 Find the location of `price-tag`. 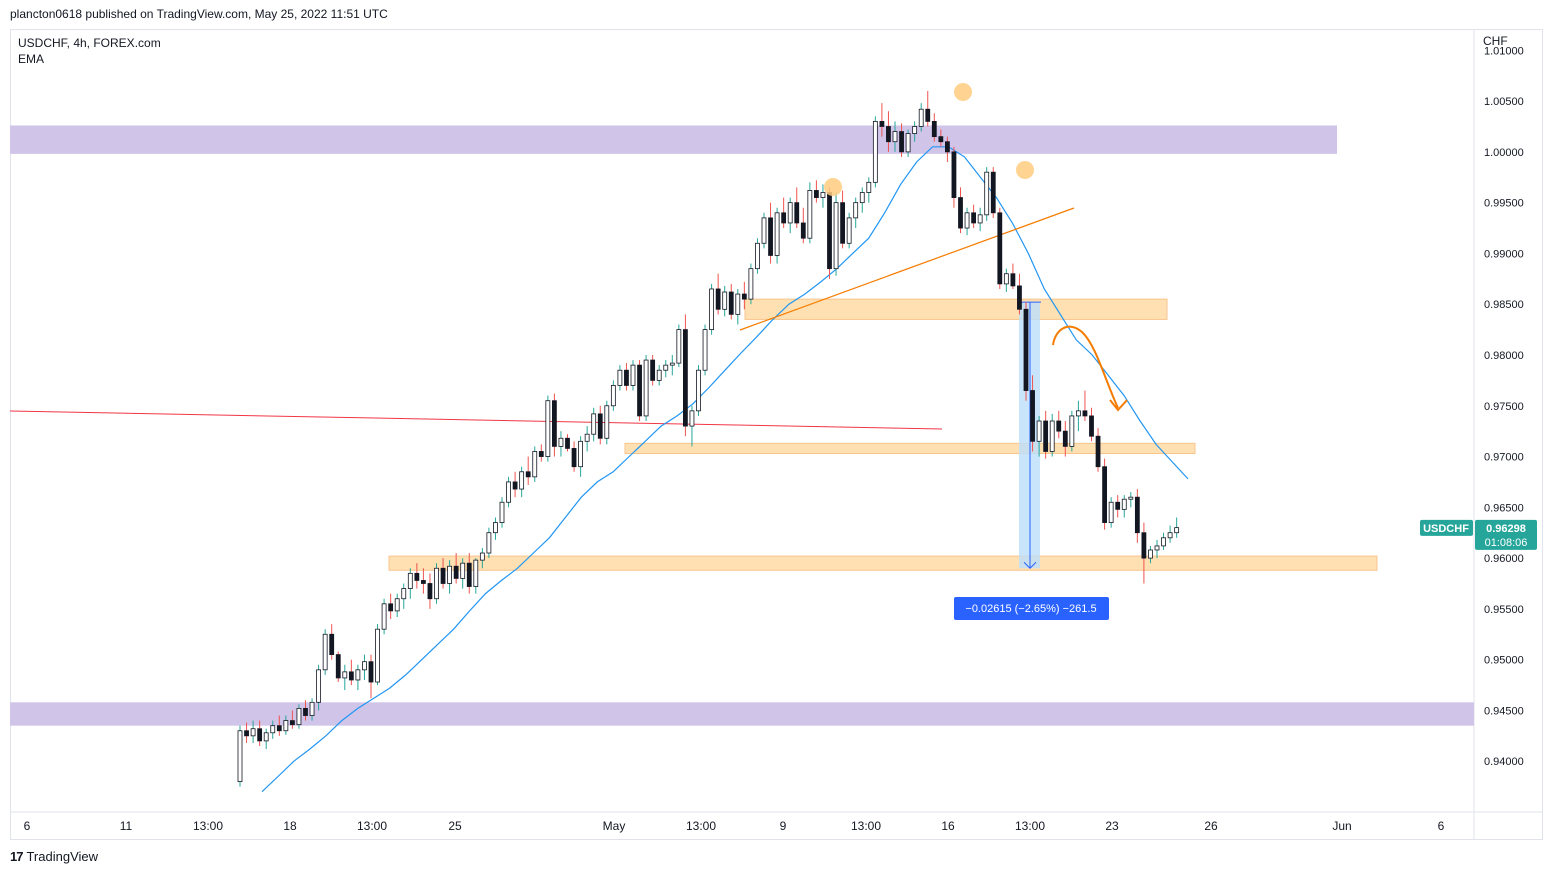

price-tag is located at coordinates (1506, 534).